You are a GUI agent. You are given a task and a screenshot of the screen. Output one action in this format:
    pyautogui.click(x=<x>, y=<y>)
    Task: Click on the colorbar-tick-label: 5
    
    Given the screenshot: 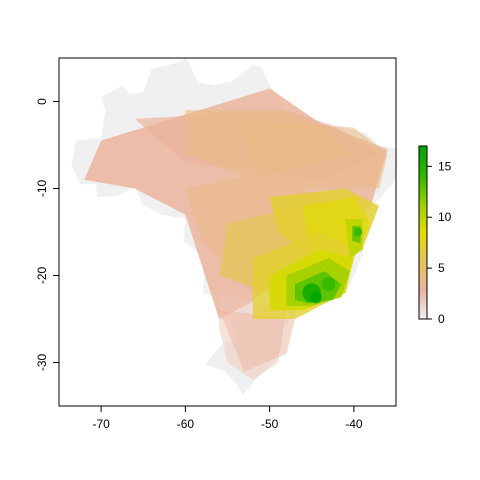 What is the action you would take?
    pyautogui.click(x=441, y=268)
    